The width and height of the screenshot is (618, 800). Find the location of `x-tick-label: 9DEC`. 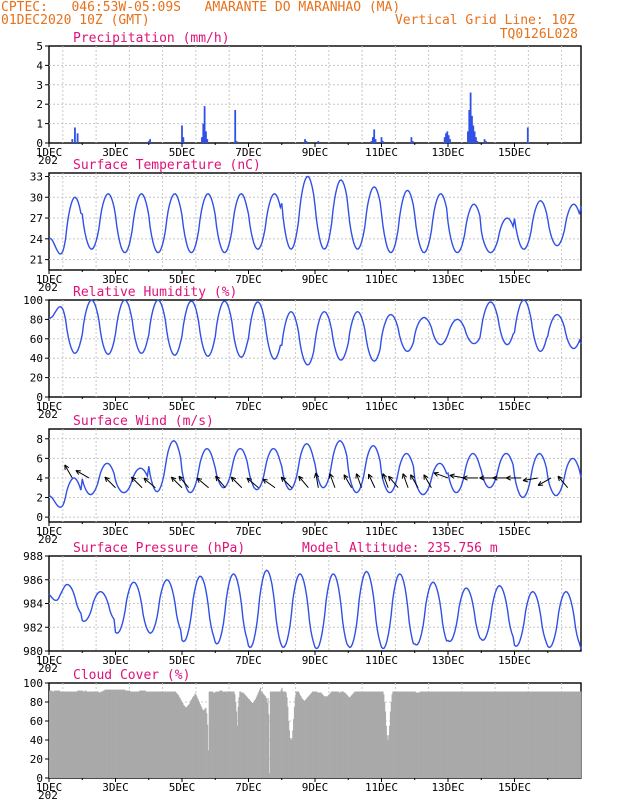

x-tick-label: 9DEC is located at coordinates (315, 152).